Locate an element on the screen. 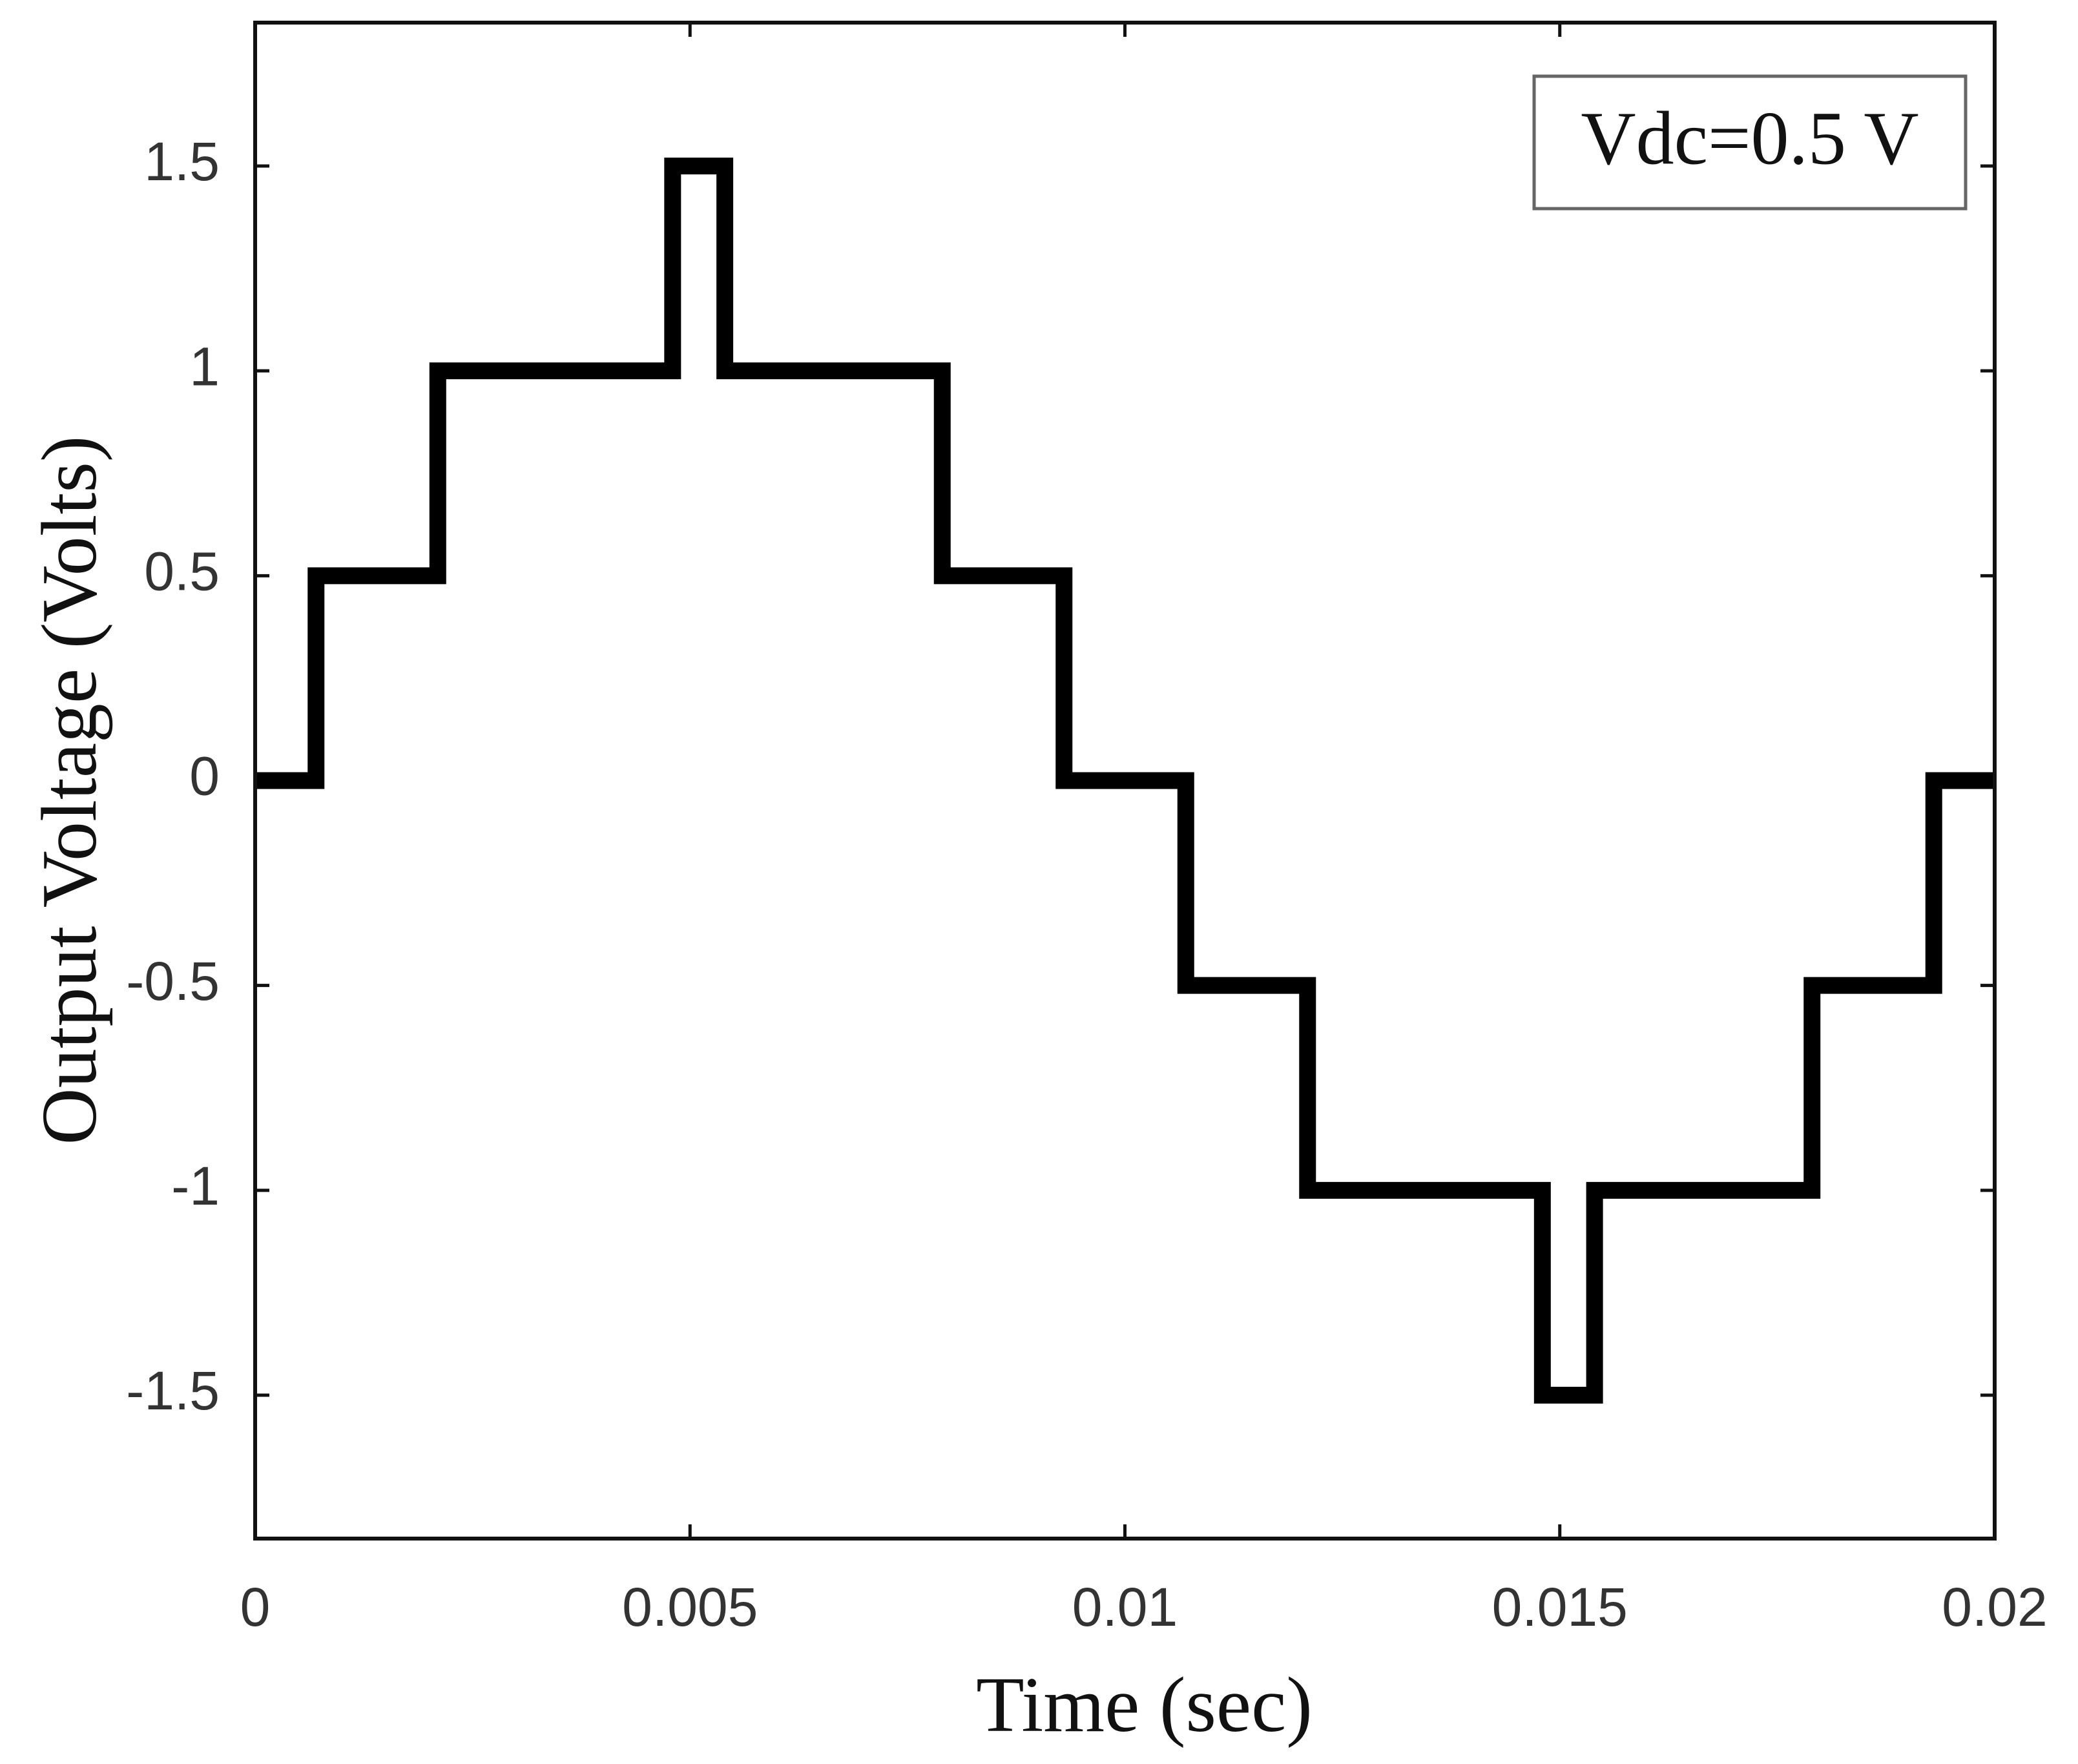  y-tick-label: 1 is located at coordinates (205, 366).